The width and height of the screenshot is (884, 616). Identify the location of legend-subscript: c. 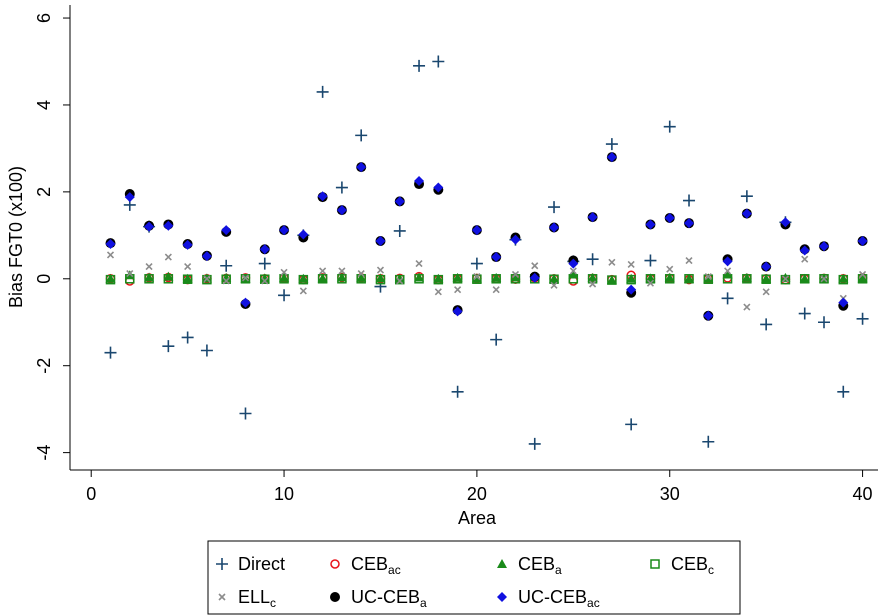
(273, 603).